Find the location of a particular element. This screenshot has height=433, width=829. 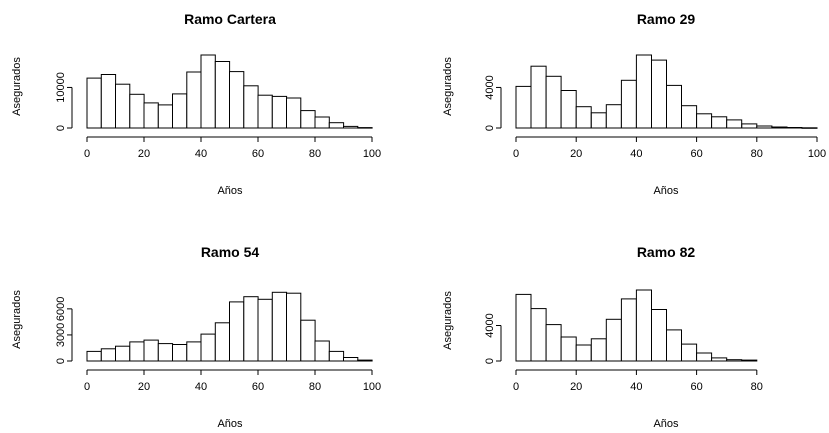

y-tick-label: 3000 is located at coordinates (61, 335).